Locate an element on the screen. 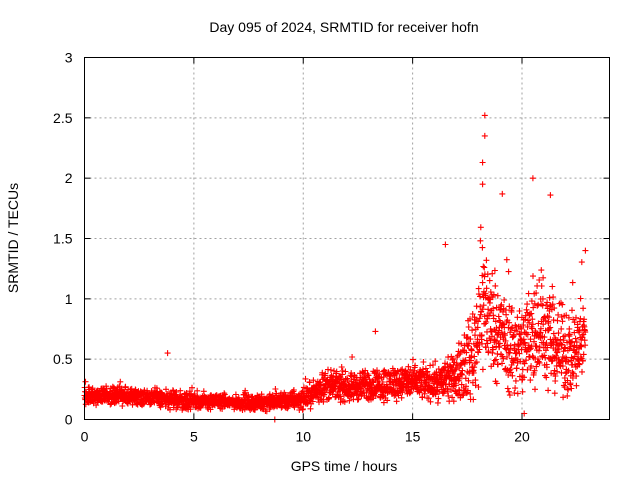  y-tick-label: 0 is located at coordinates (69, 420).